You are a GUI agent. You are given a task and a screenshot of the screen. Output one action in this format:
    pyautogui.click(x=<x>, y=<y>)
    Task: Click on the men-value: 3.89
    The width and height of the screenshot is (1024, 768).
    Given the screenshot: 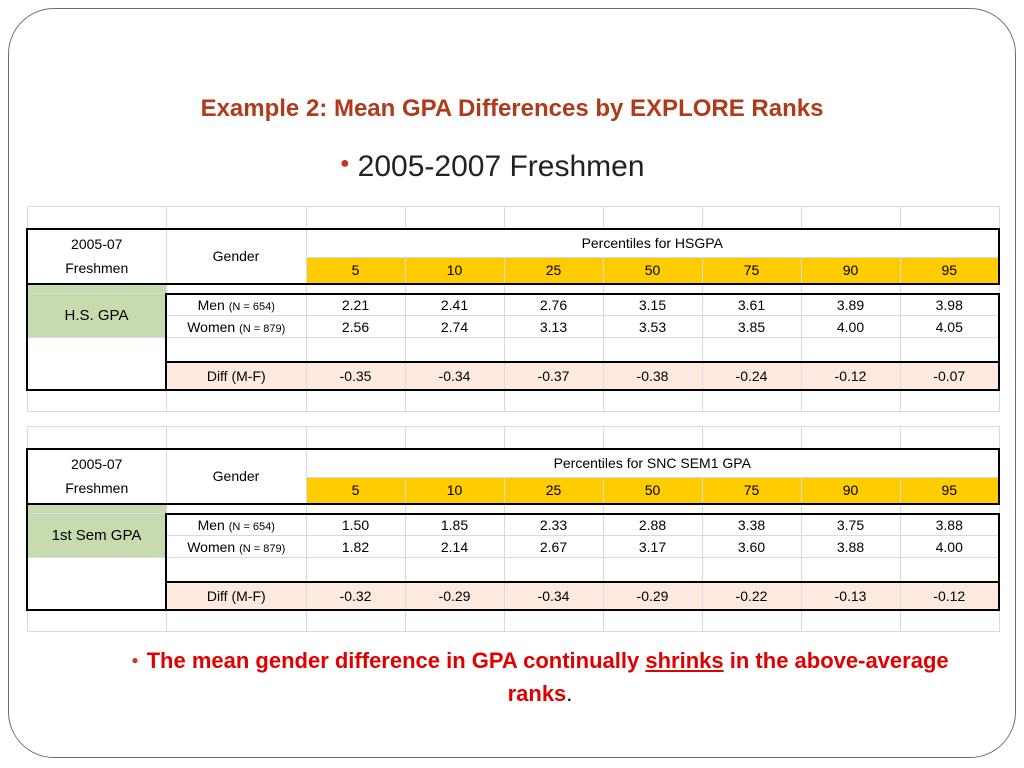 What is the action you would take?
    pyautogui.click(x=850, y=304)
    